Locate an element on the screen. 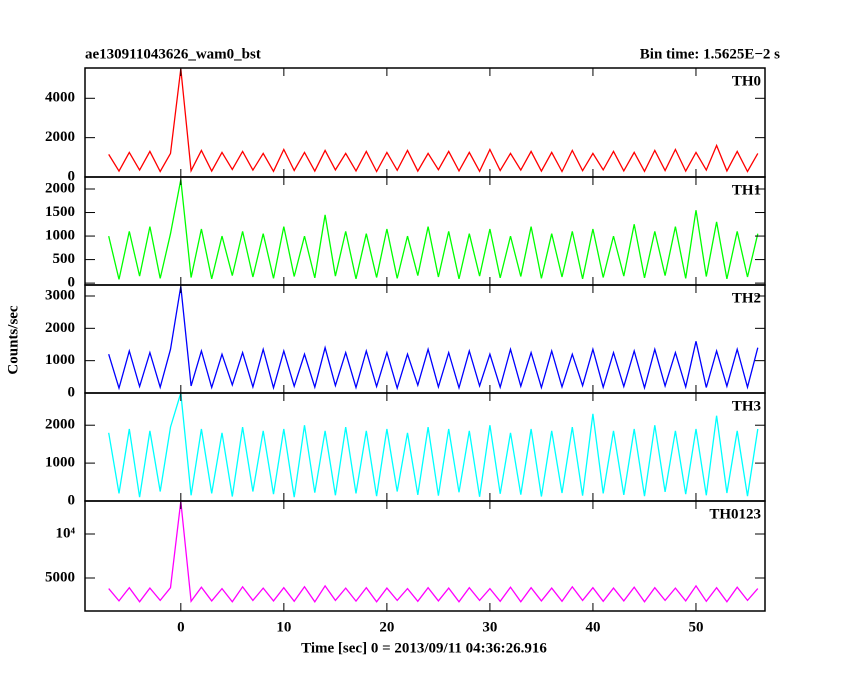 This screenshot has height=680, width=850. x-tick-label: 40 is located at coordinates (592, 627).